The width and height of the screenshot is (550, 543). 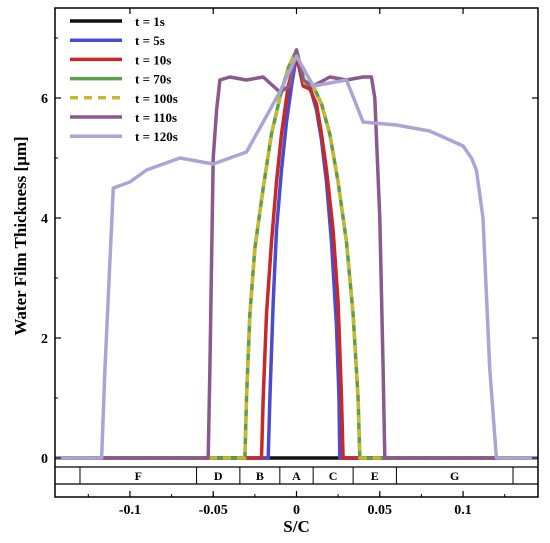 What do you see at coordinates (44, 339) in the screenshot?
I see `y-tick-label: 2` at bounding box center [44, 339].